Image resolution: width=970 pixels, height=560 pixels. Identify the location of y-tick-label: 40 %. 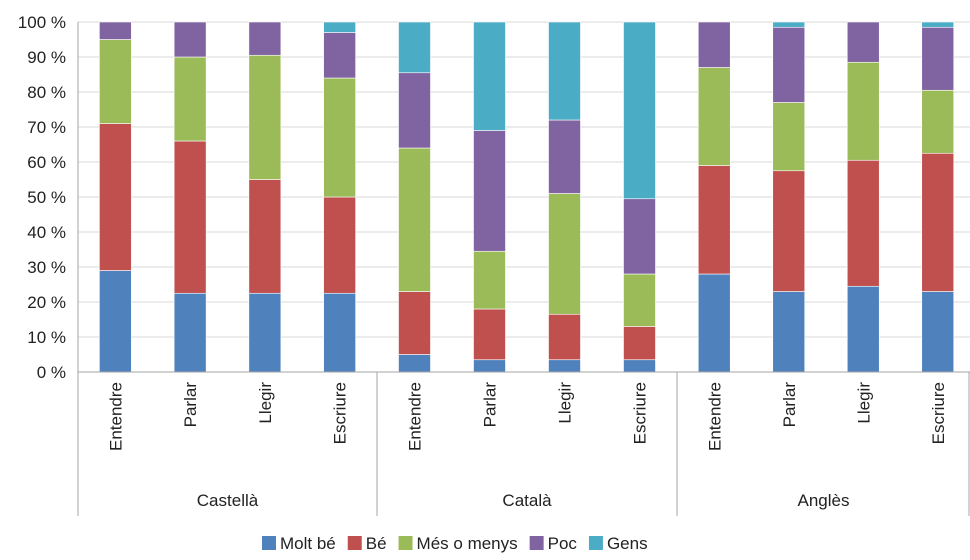
(46, 232).